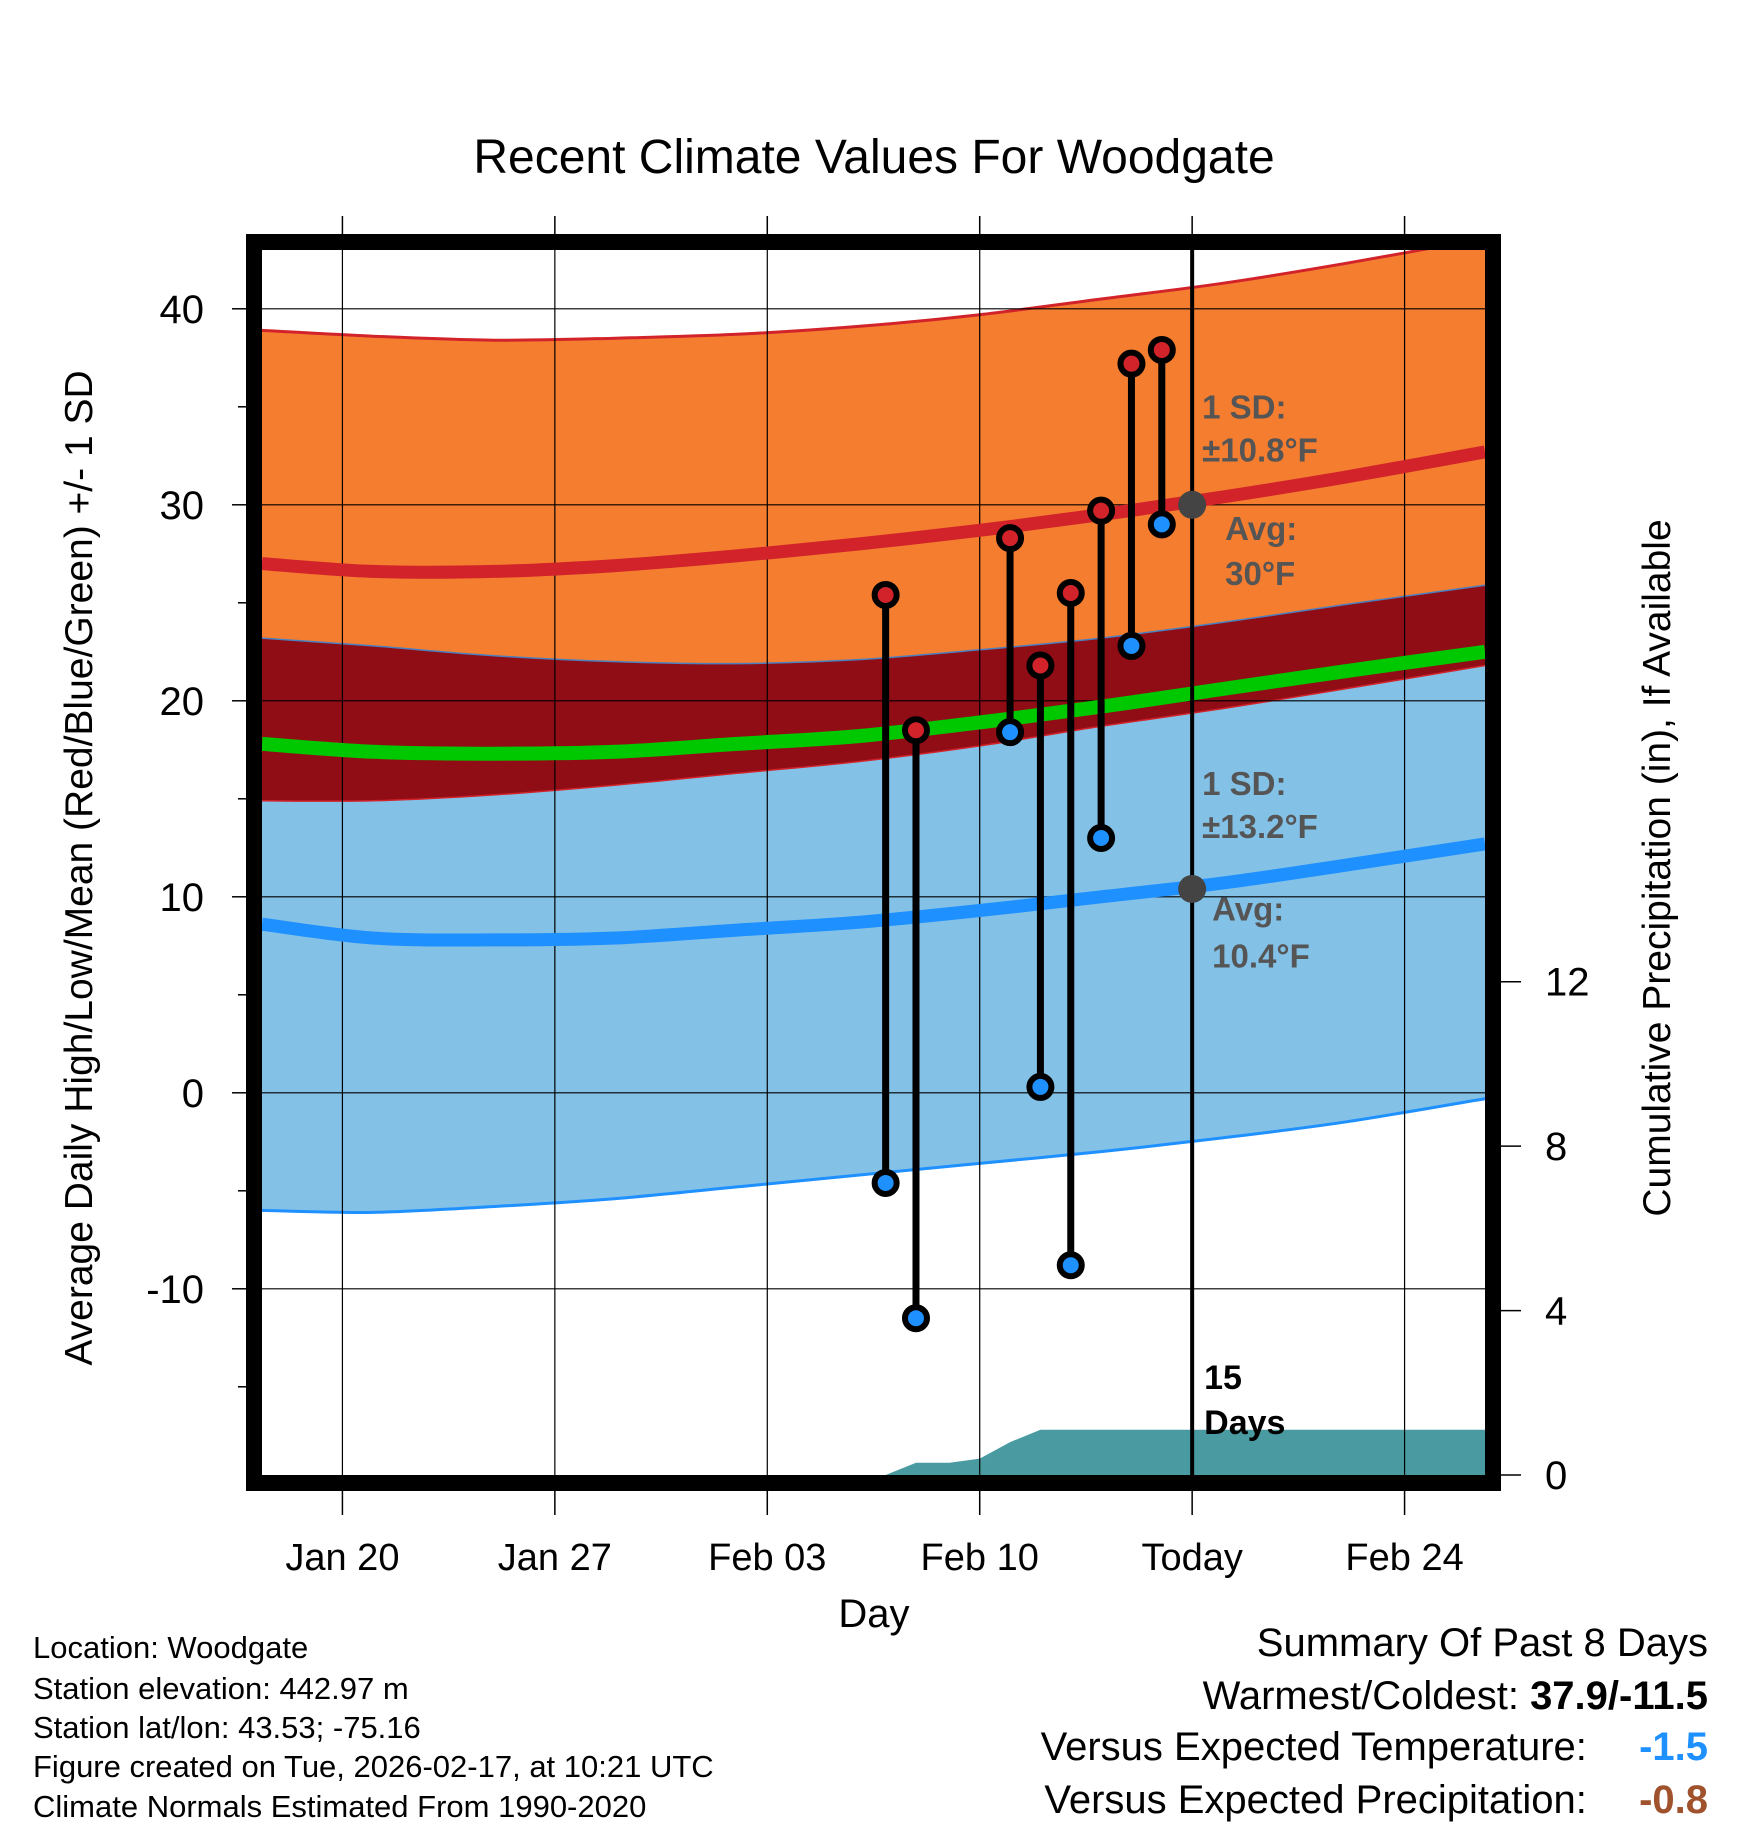 The image size is (1748, 1828). I want to click on y-tick-label-left: 20, so click(182, 702).